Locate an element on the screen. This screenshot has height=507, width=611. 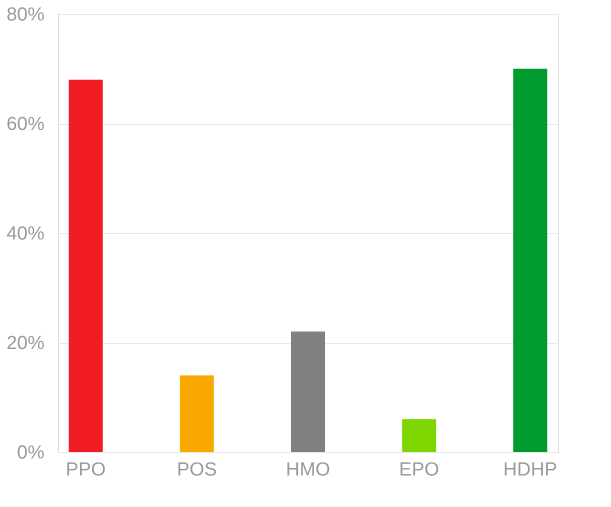
x-tick-label: PPO is located at coordinates (86, 470).